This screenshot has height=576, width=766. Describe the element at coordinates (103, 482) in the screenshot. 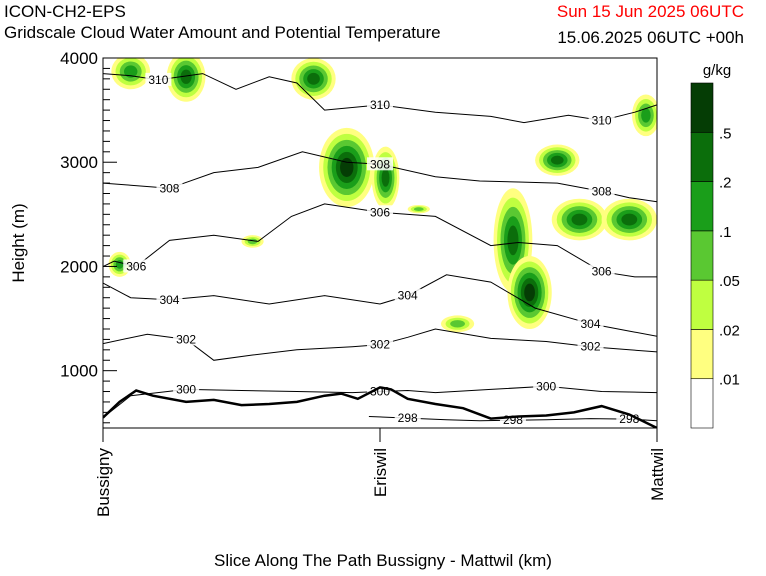

I see `x-tick-label: Bussigny` at that location.